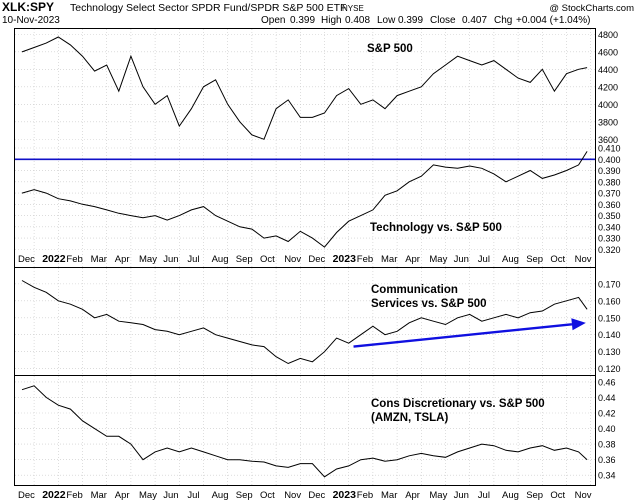  I want to click on y-tick-label: 0.360, so click(609, 205).